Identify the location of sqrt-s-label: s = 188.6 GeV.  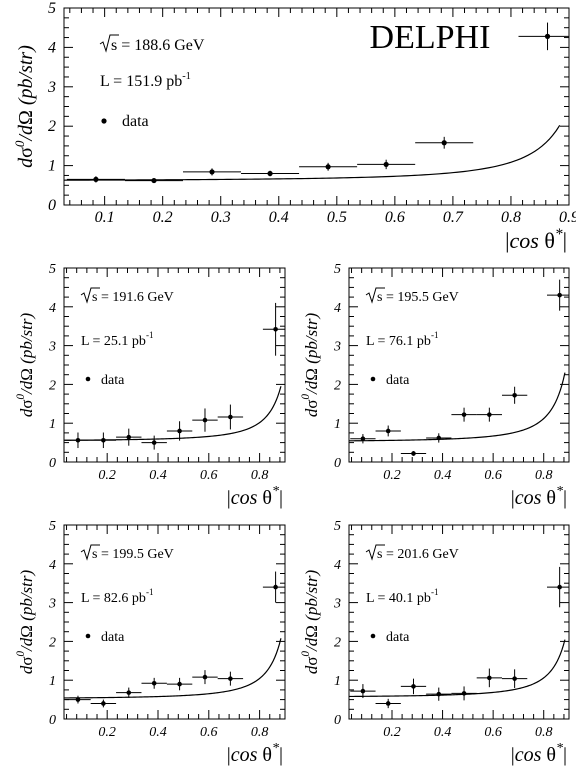
(158, 45).